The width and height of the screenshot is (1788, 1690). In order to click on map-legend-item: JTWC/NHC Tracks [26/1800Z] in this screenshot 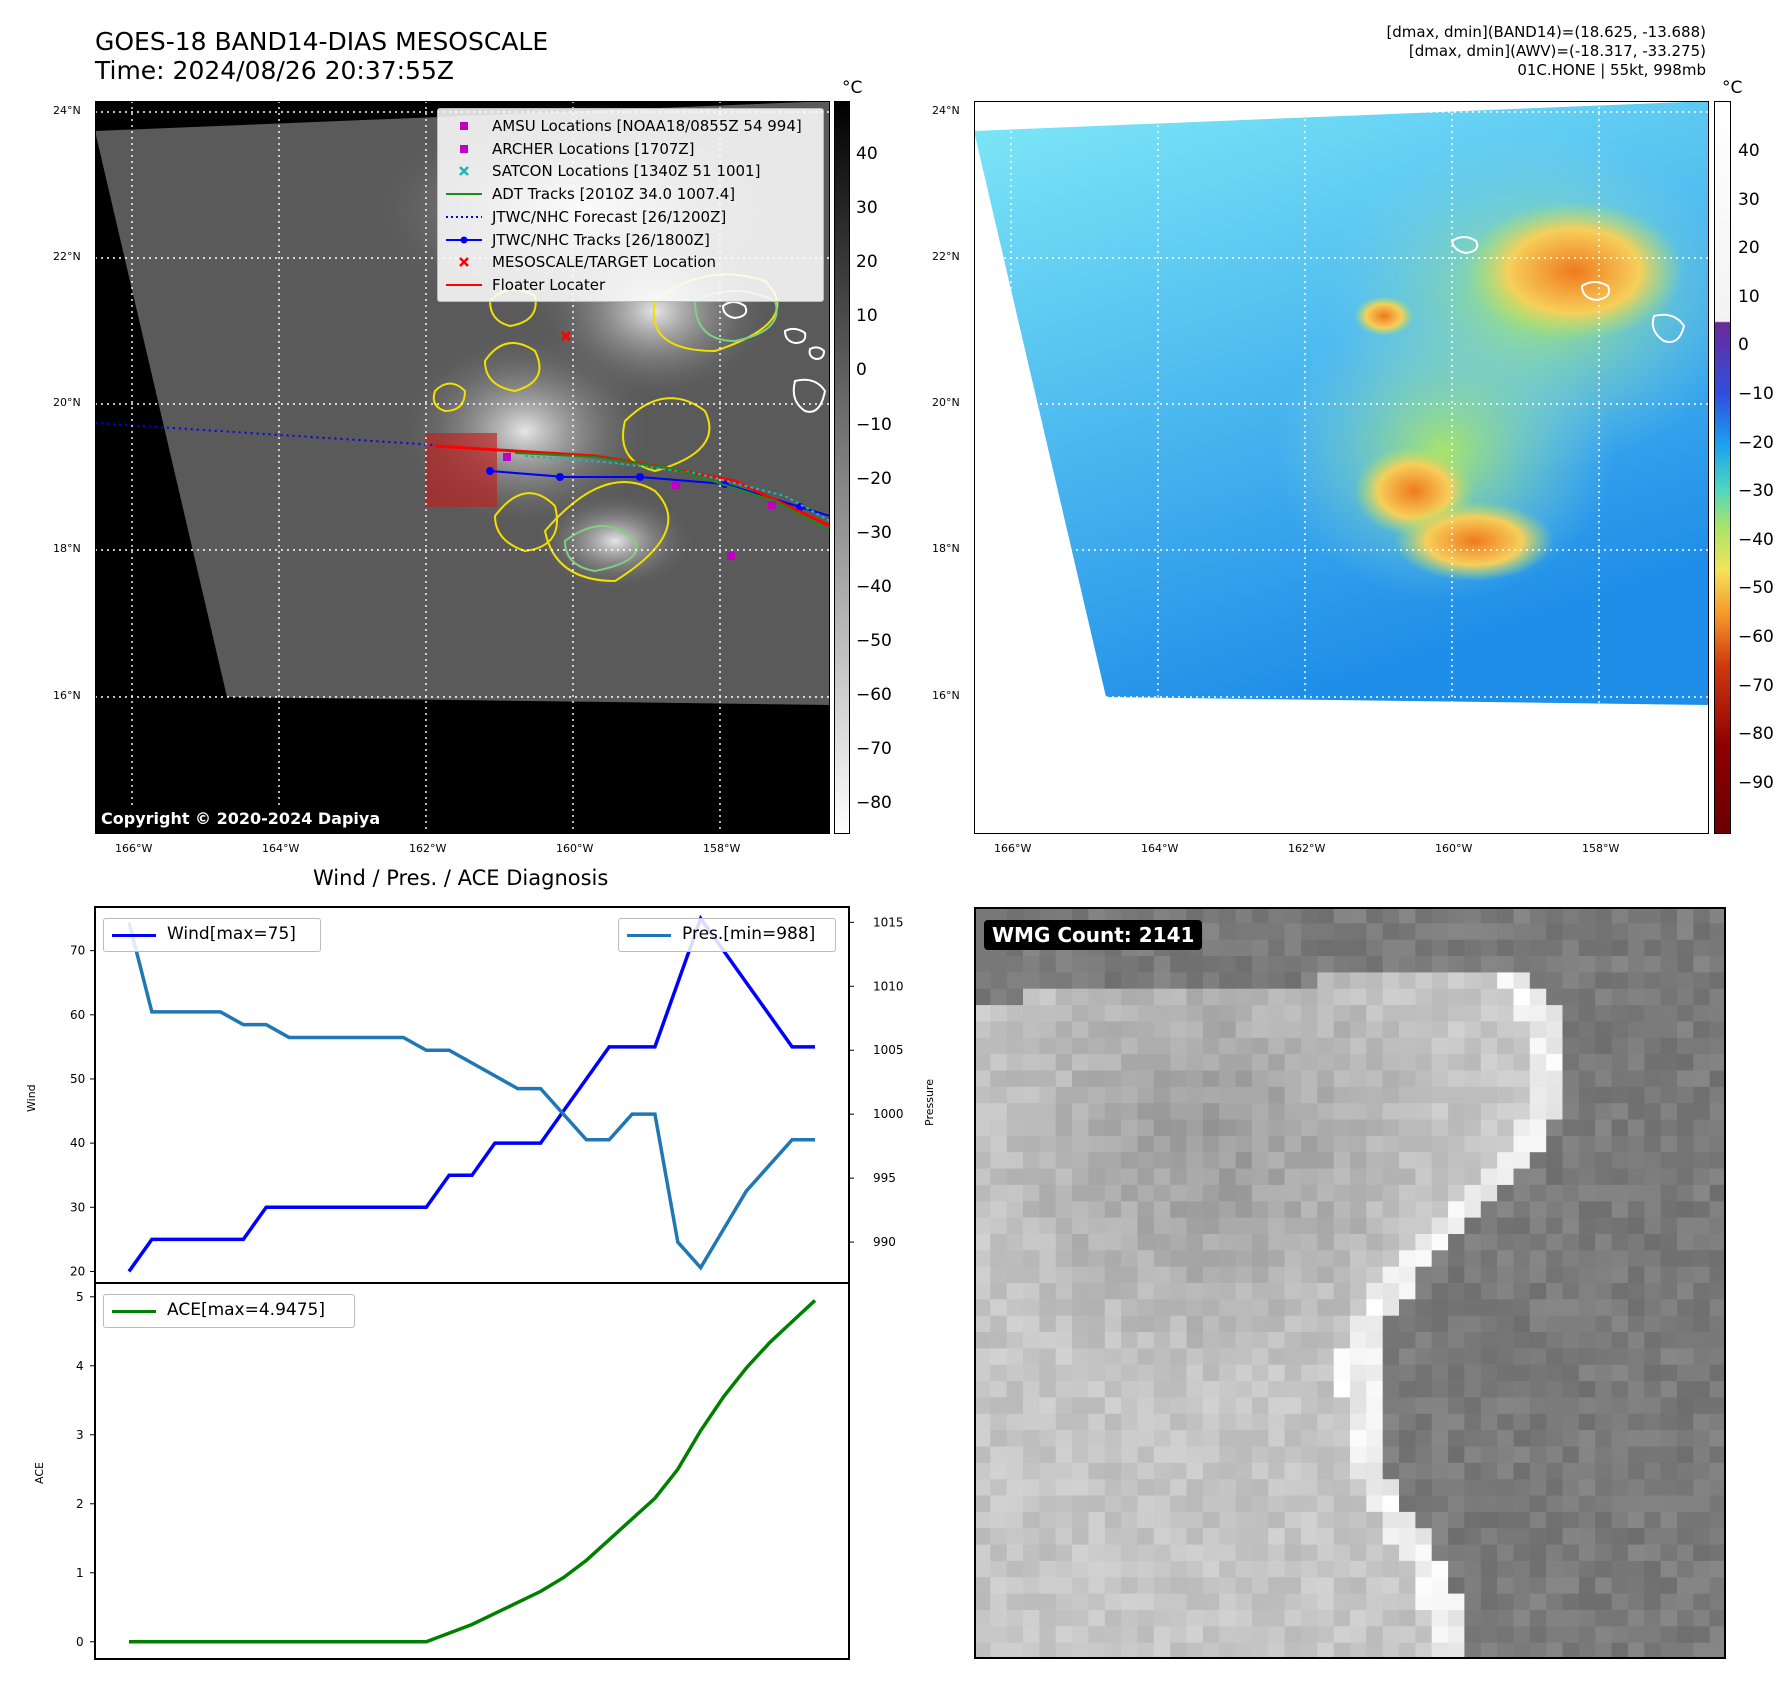, I will do `click(578, 240)`.